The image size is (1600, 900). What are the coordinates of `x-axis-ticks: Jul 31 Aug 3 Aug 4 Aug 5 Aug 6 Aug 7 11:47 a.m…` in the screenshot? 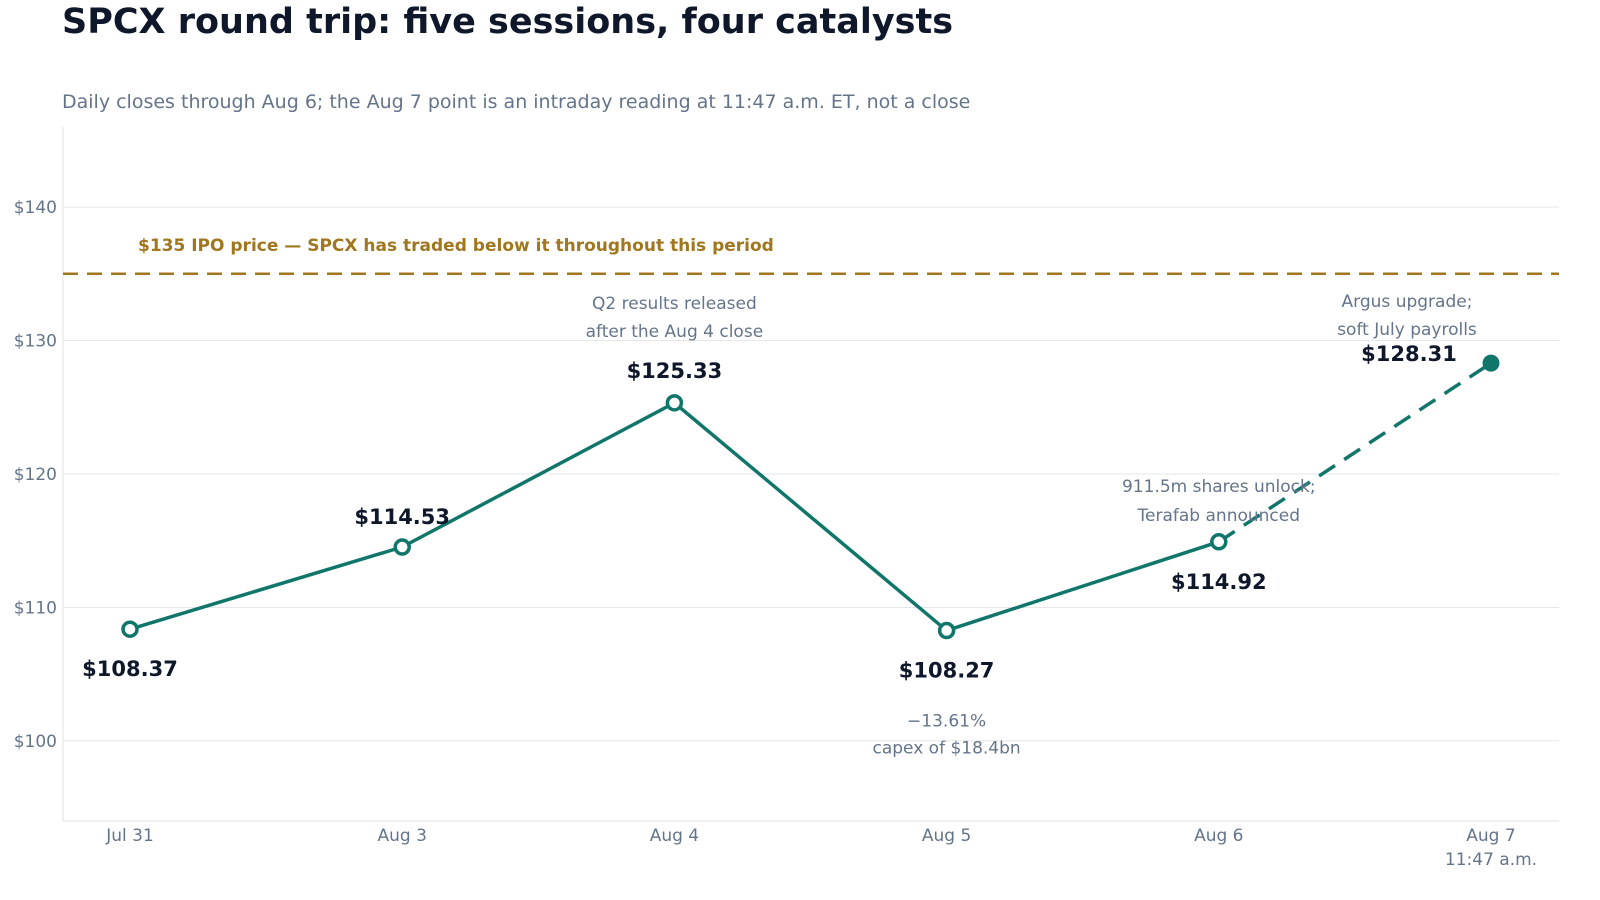 It's located at (821, 848).